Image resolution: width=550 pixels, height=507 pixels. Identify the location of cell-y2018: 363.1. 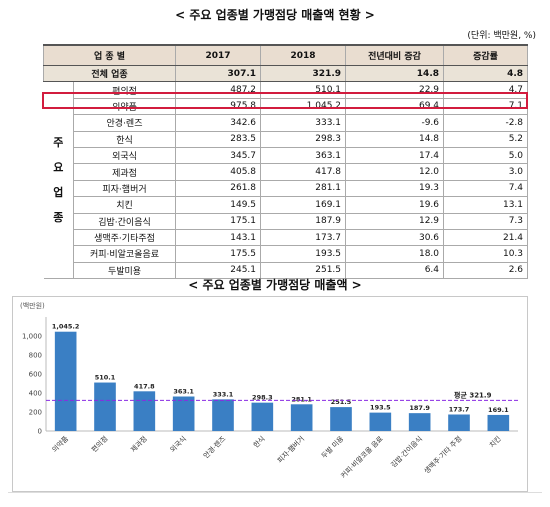
(303, 155).